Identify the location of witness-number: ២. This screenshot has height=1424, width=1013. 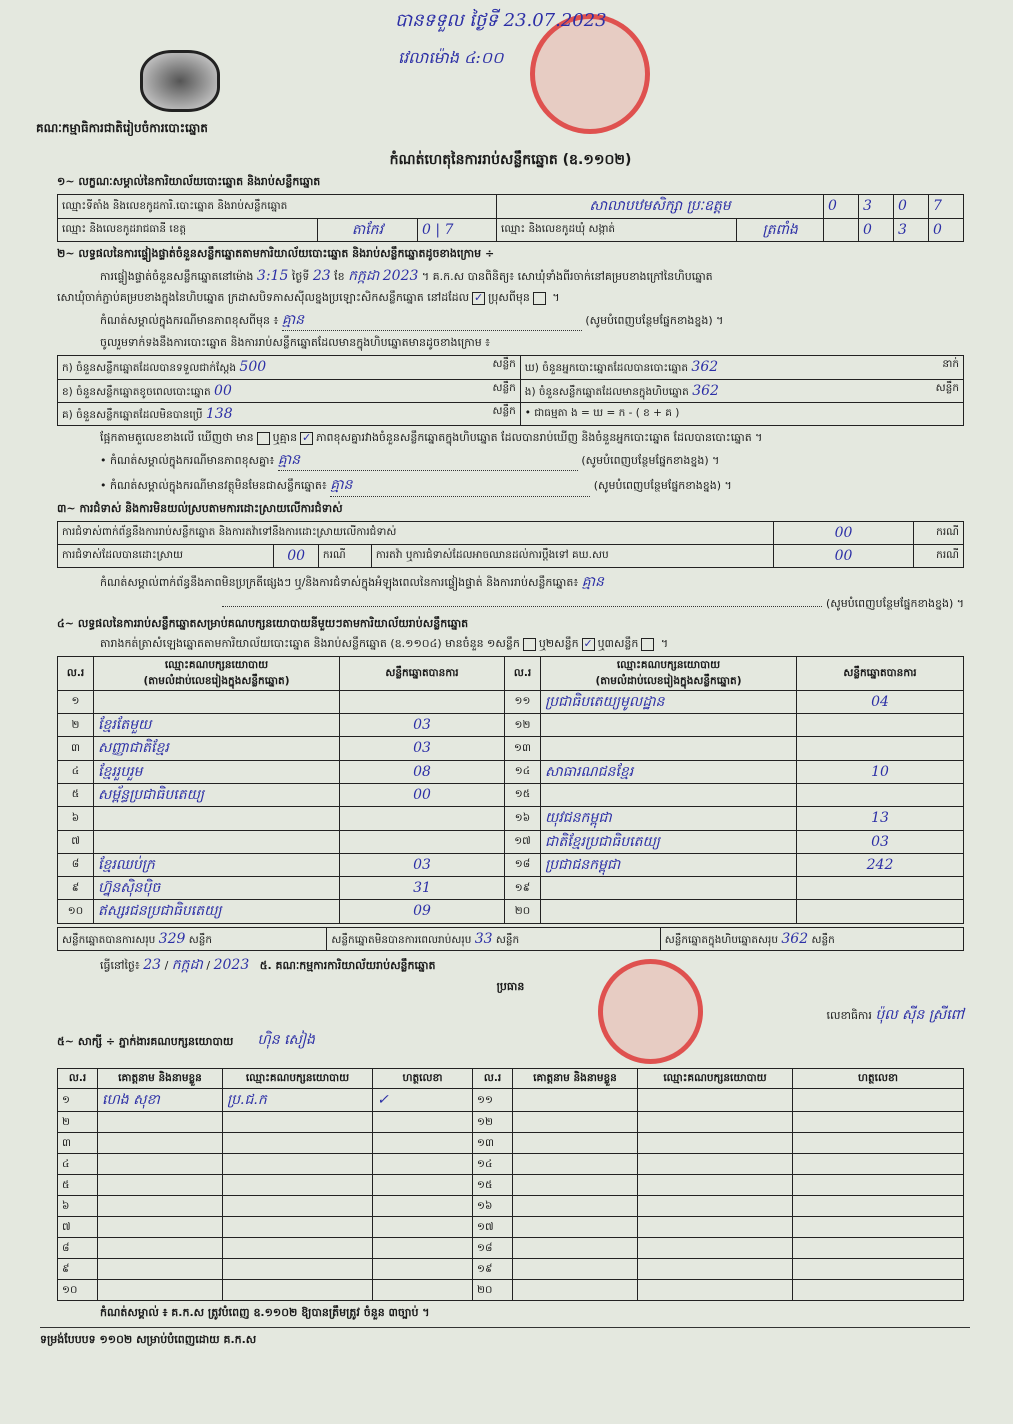
(77, 1122).